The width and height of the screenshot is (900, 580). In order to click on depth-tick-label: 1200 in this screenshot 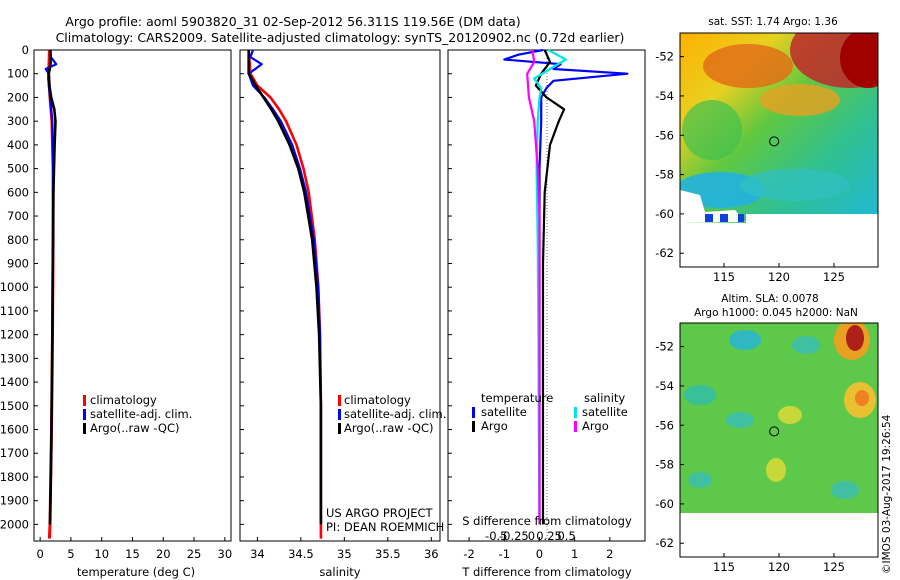, I will do `click(14, 335)`.